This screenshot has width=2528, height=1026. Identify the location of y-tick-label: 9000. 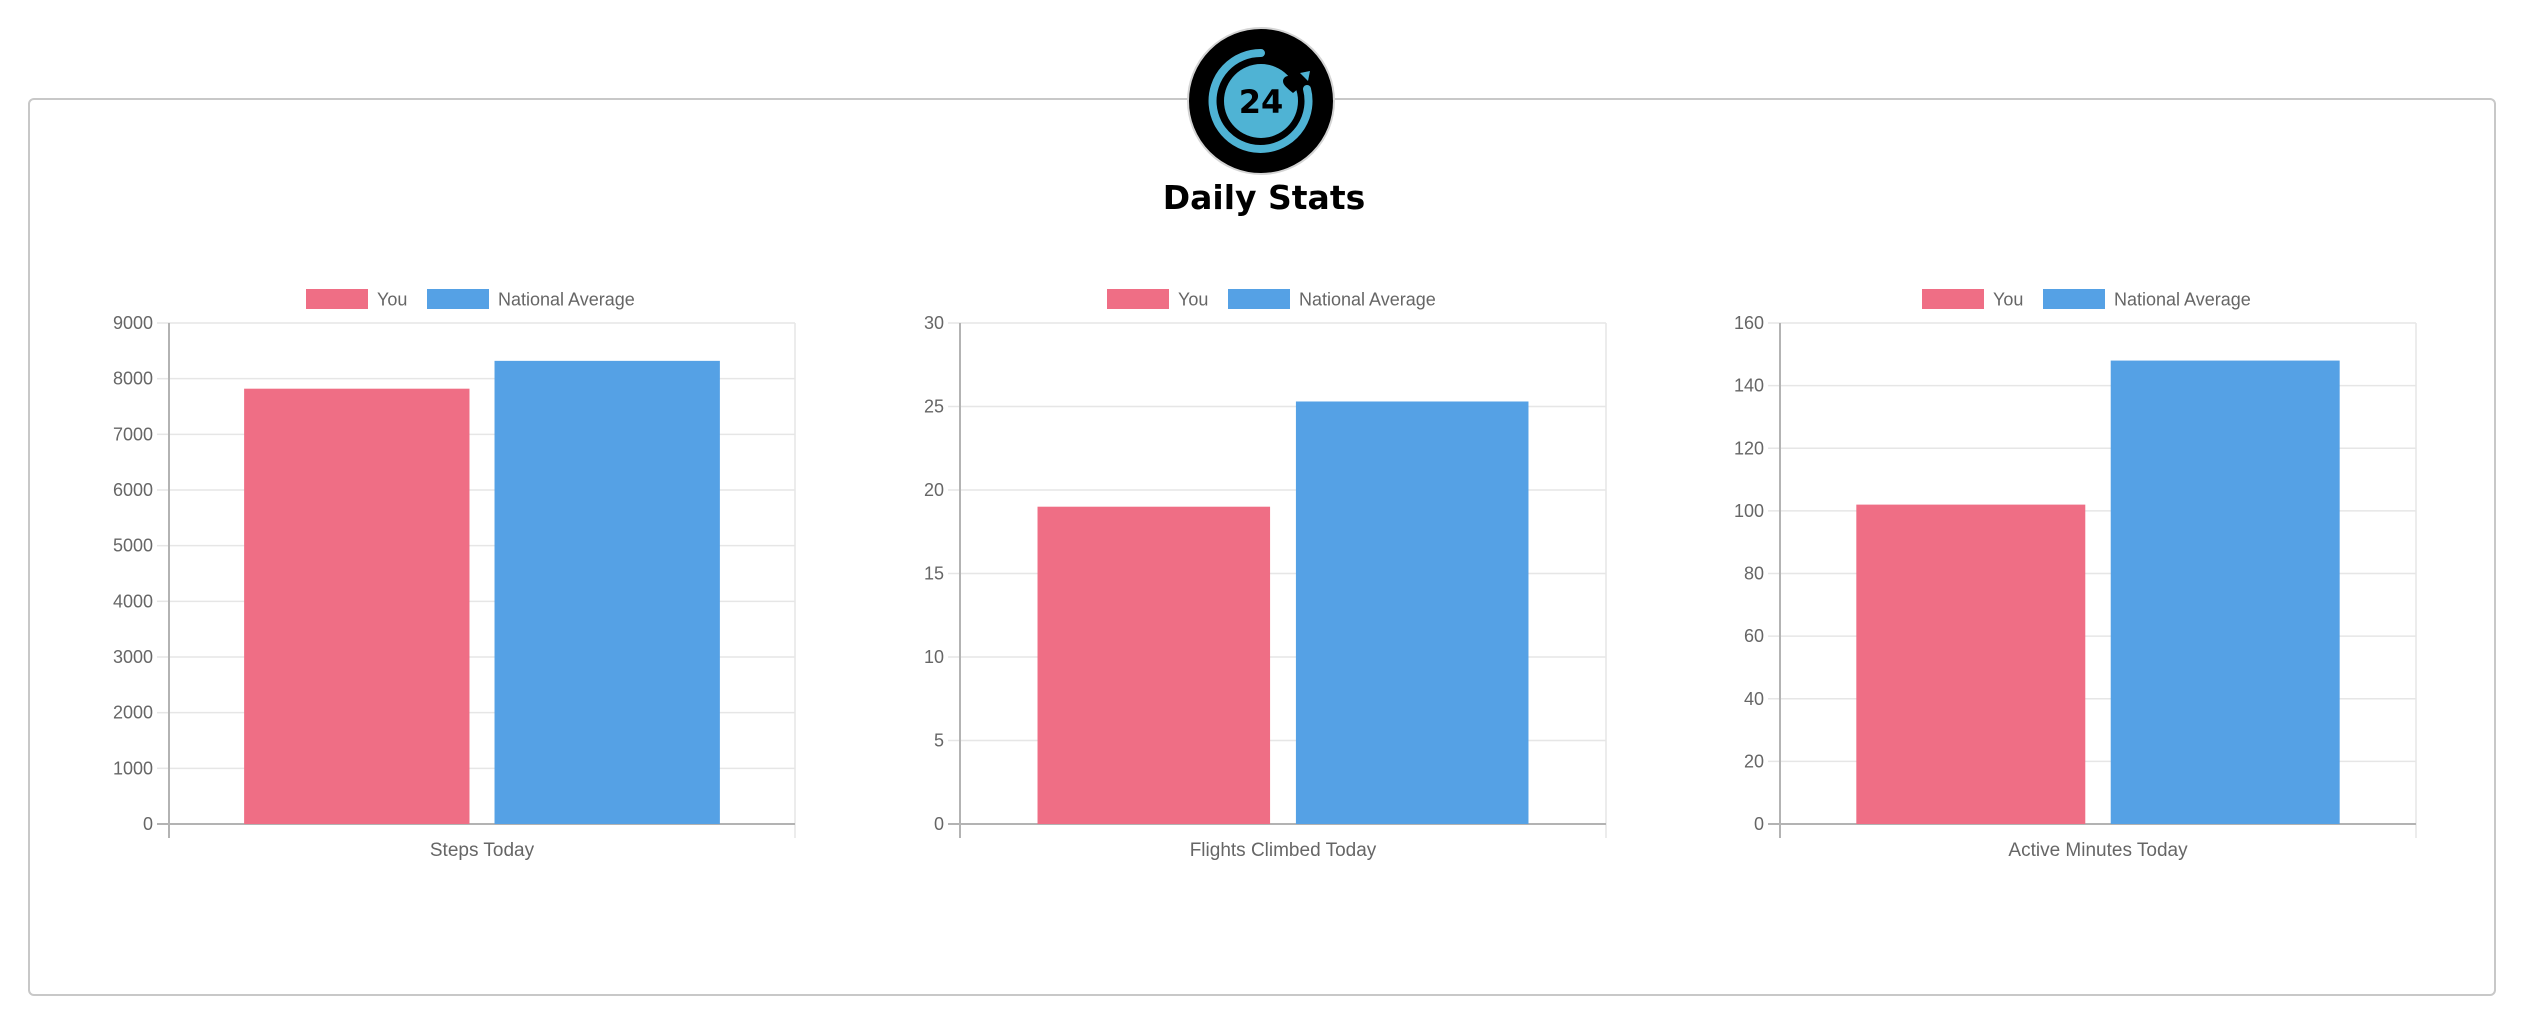
(133, 323).